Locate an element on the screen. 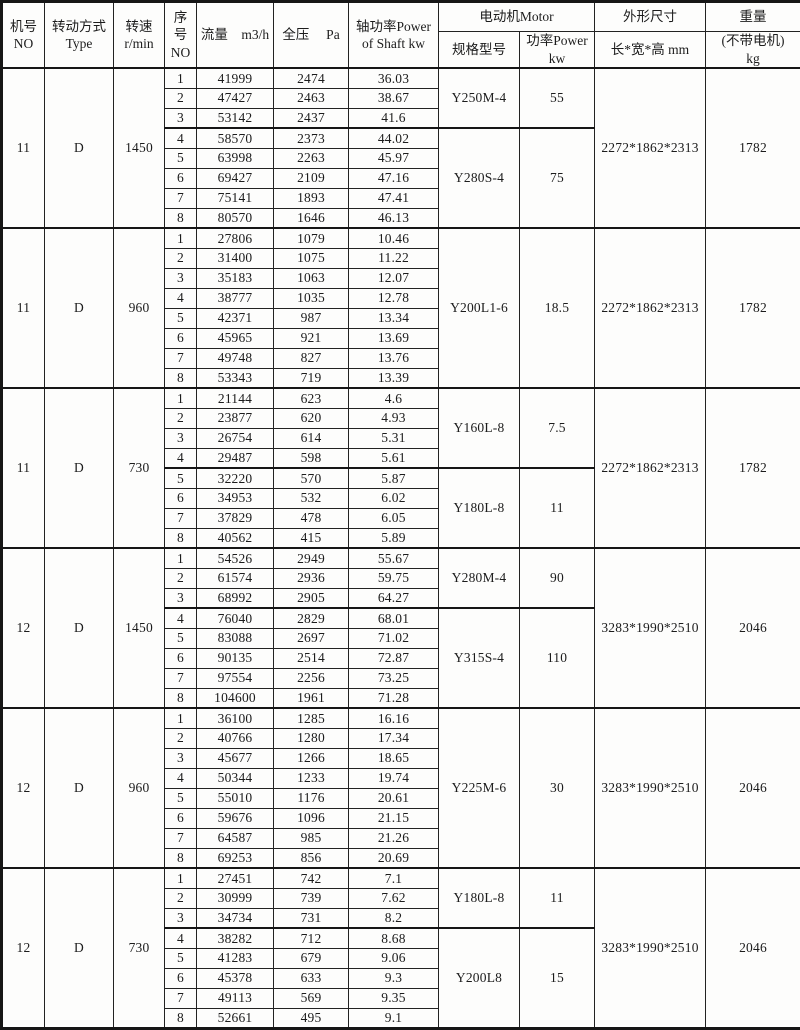 This screenshot has height=1030, width=800. pressure-cell: 633 is located at coordinates (311, 978).